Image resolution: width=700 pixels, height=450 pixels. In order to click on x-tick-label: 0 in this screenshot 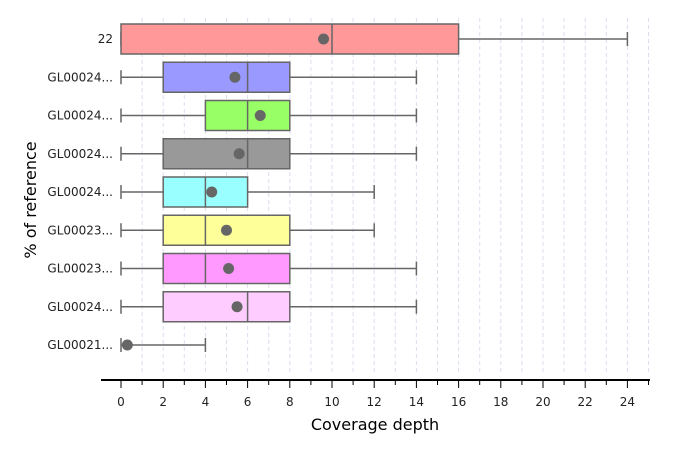, I will do `click(121, 402)`.